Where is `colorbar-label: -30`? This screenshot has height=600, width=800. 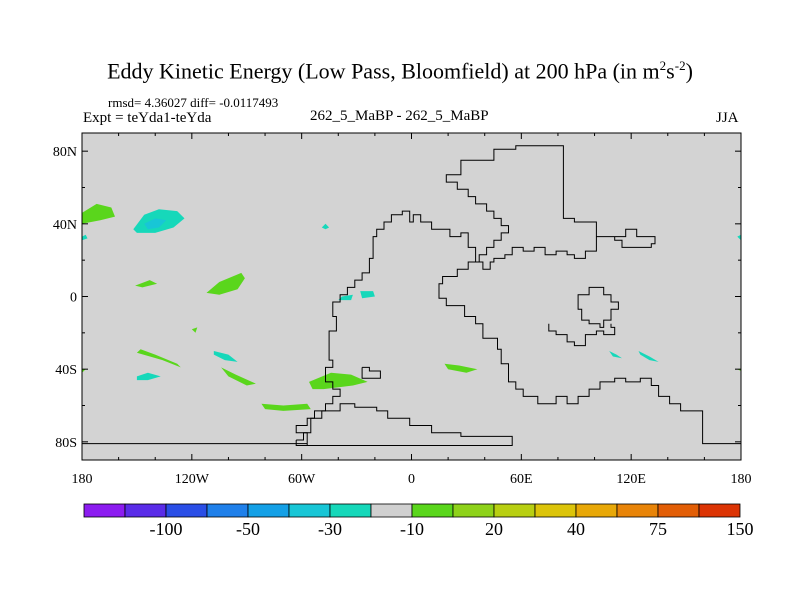 colorbar-label: -30 is located at coordinates (330, 529).